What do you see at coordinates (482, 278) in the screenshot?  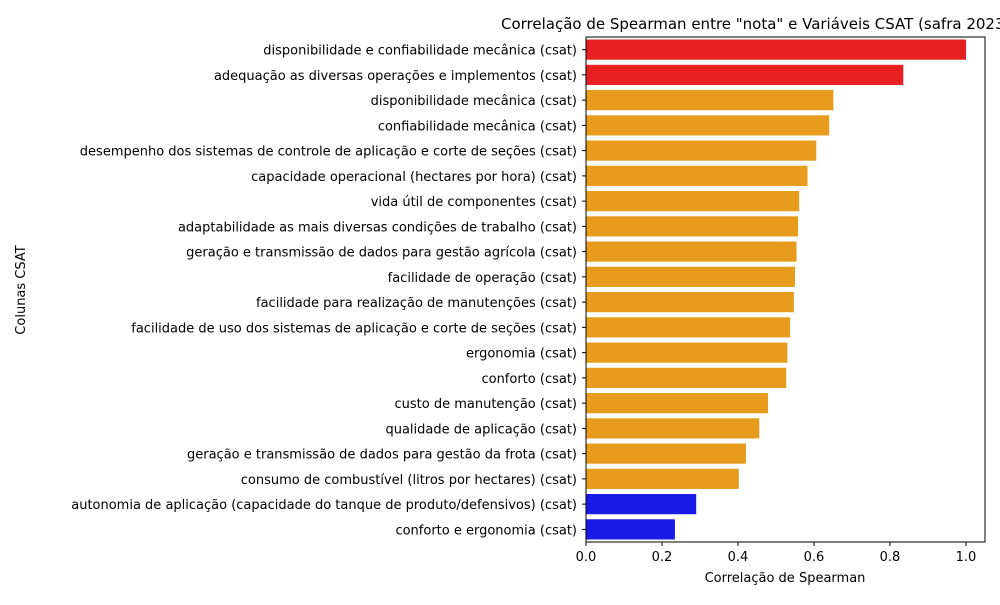 I see `y-tick-label-9: facilidade de operação (csat)` at bounding box center [482, 278].